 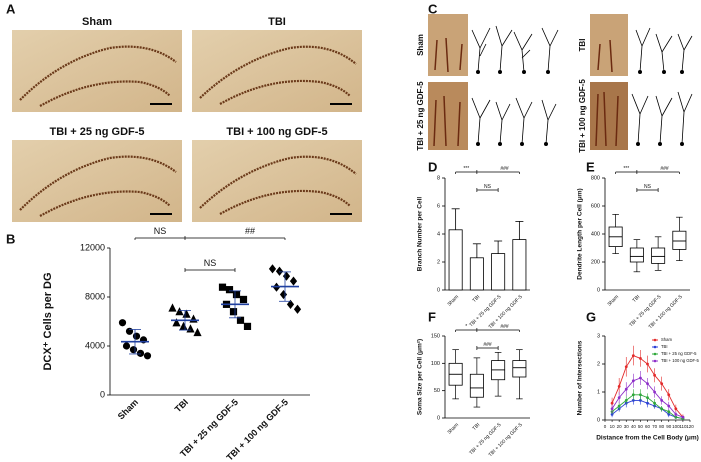 I want to click on panel-label: D, so click(x=432, y=166).